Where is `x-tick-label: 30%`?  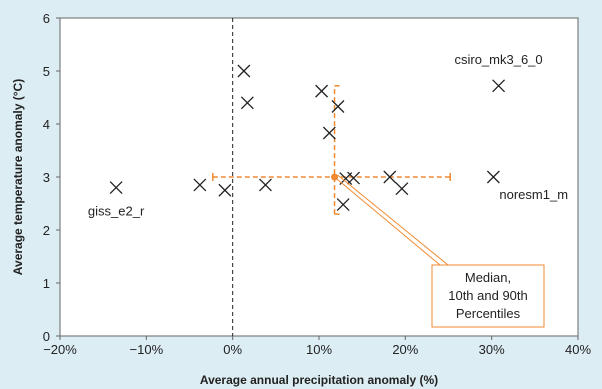
x-tick-label: 30% is located at coordinates (492, 349).